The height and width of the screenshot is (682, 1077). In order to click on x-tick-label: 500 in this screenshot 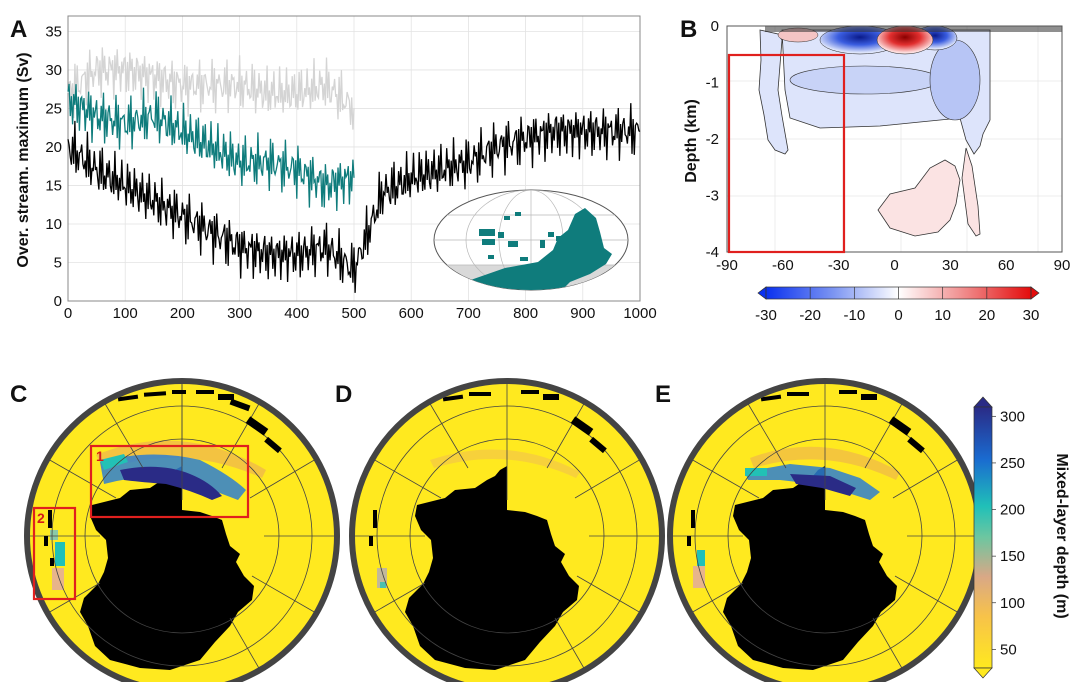, I will do `click(353, 313)`.